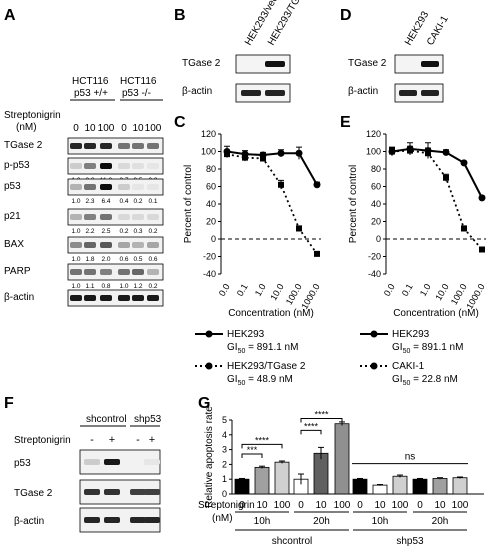 The image size is (487, 550). What do you see at coordinates (12, 186) in the screenshot?
I see `blot-label: p53` at bounding box center [12, 186].